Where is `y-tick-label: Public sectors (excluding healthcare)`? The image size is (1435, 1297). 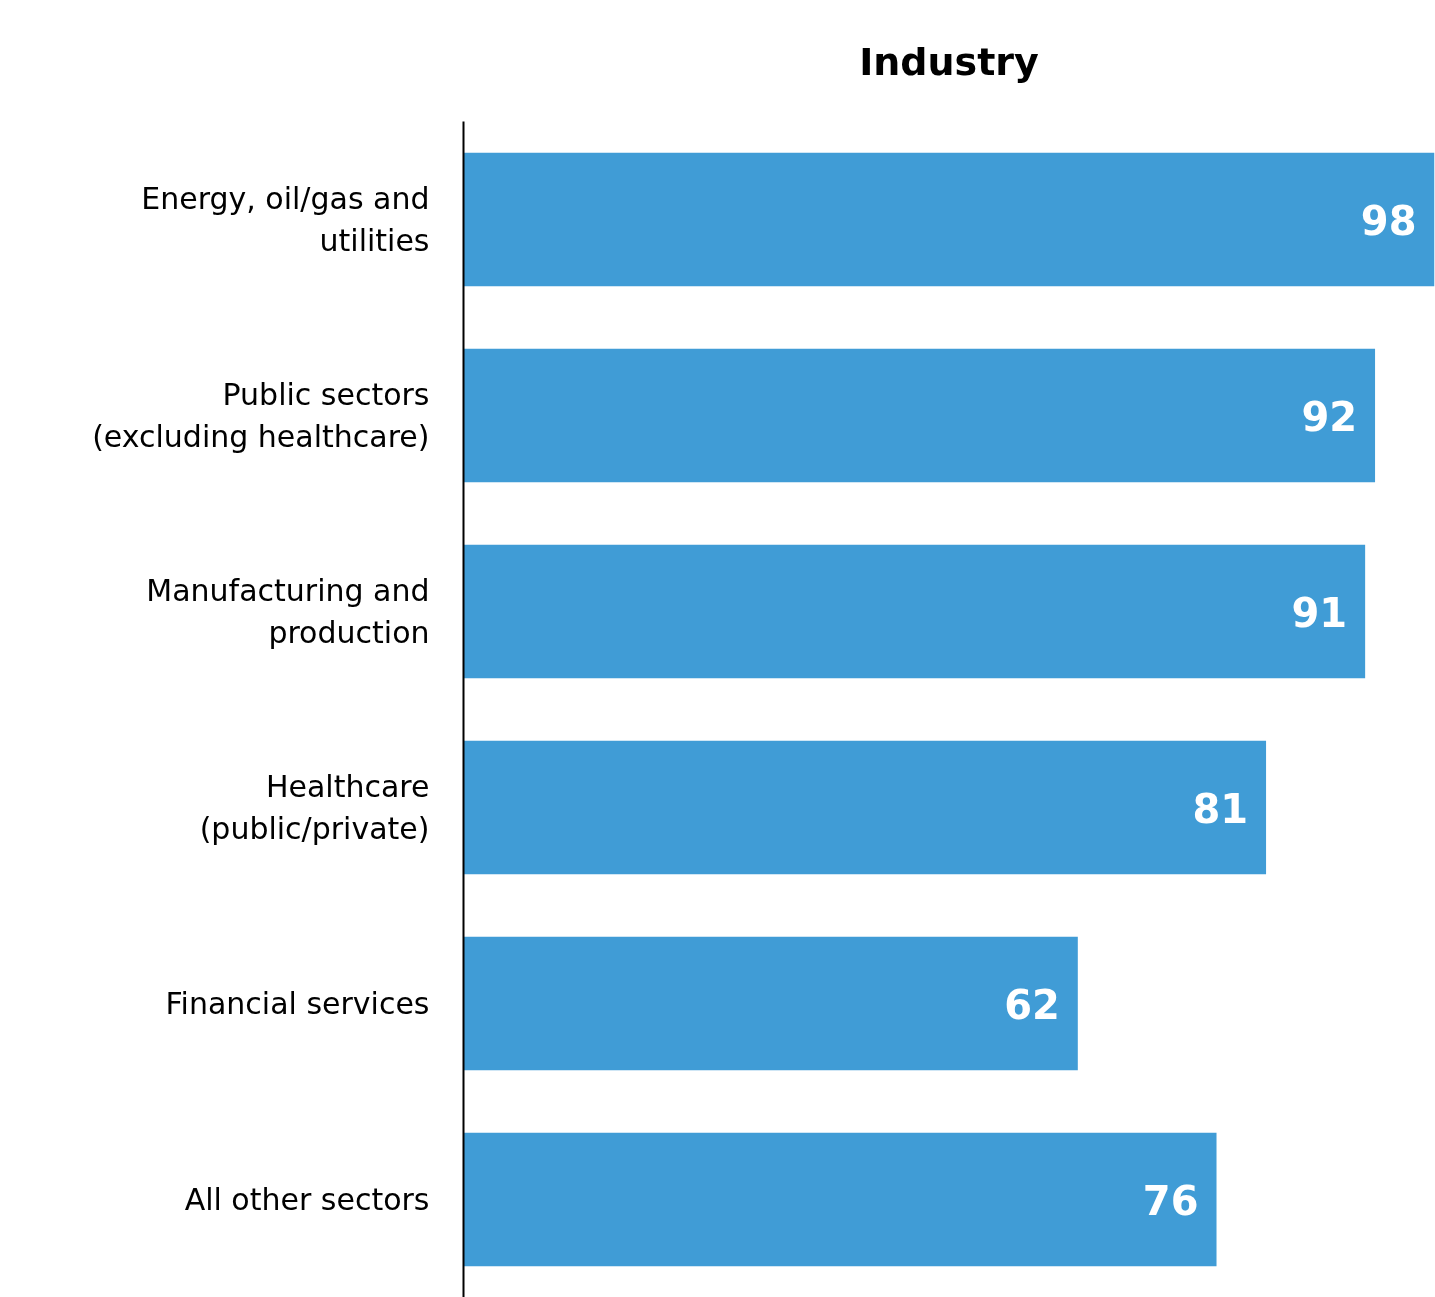
y-tick-label: Public sectors (excluding healthcare) is located at coordinates (261, 415).